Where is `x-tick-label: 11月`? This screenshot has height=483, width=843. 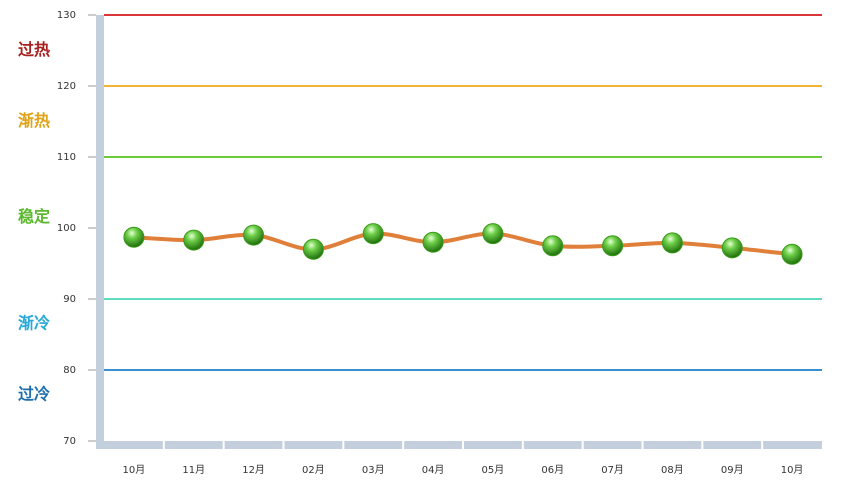 x-tick-label: 11月 is located at coordinates (193, 470).